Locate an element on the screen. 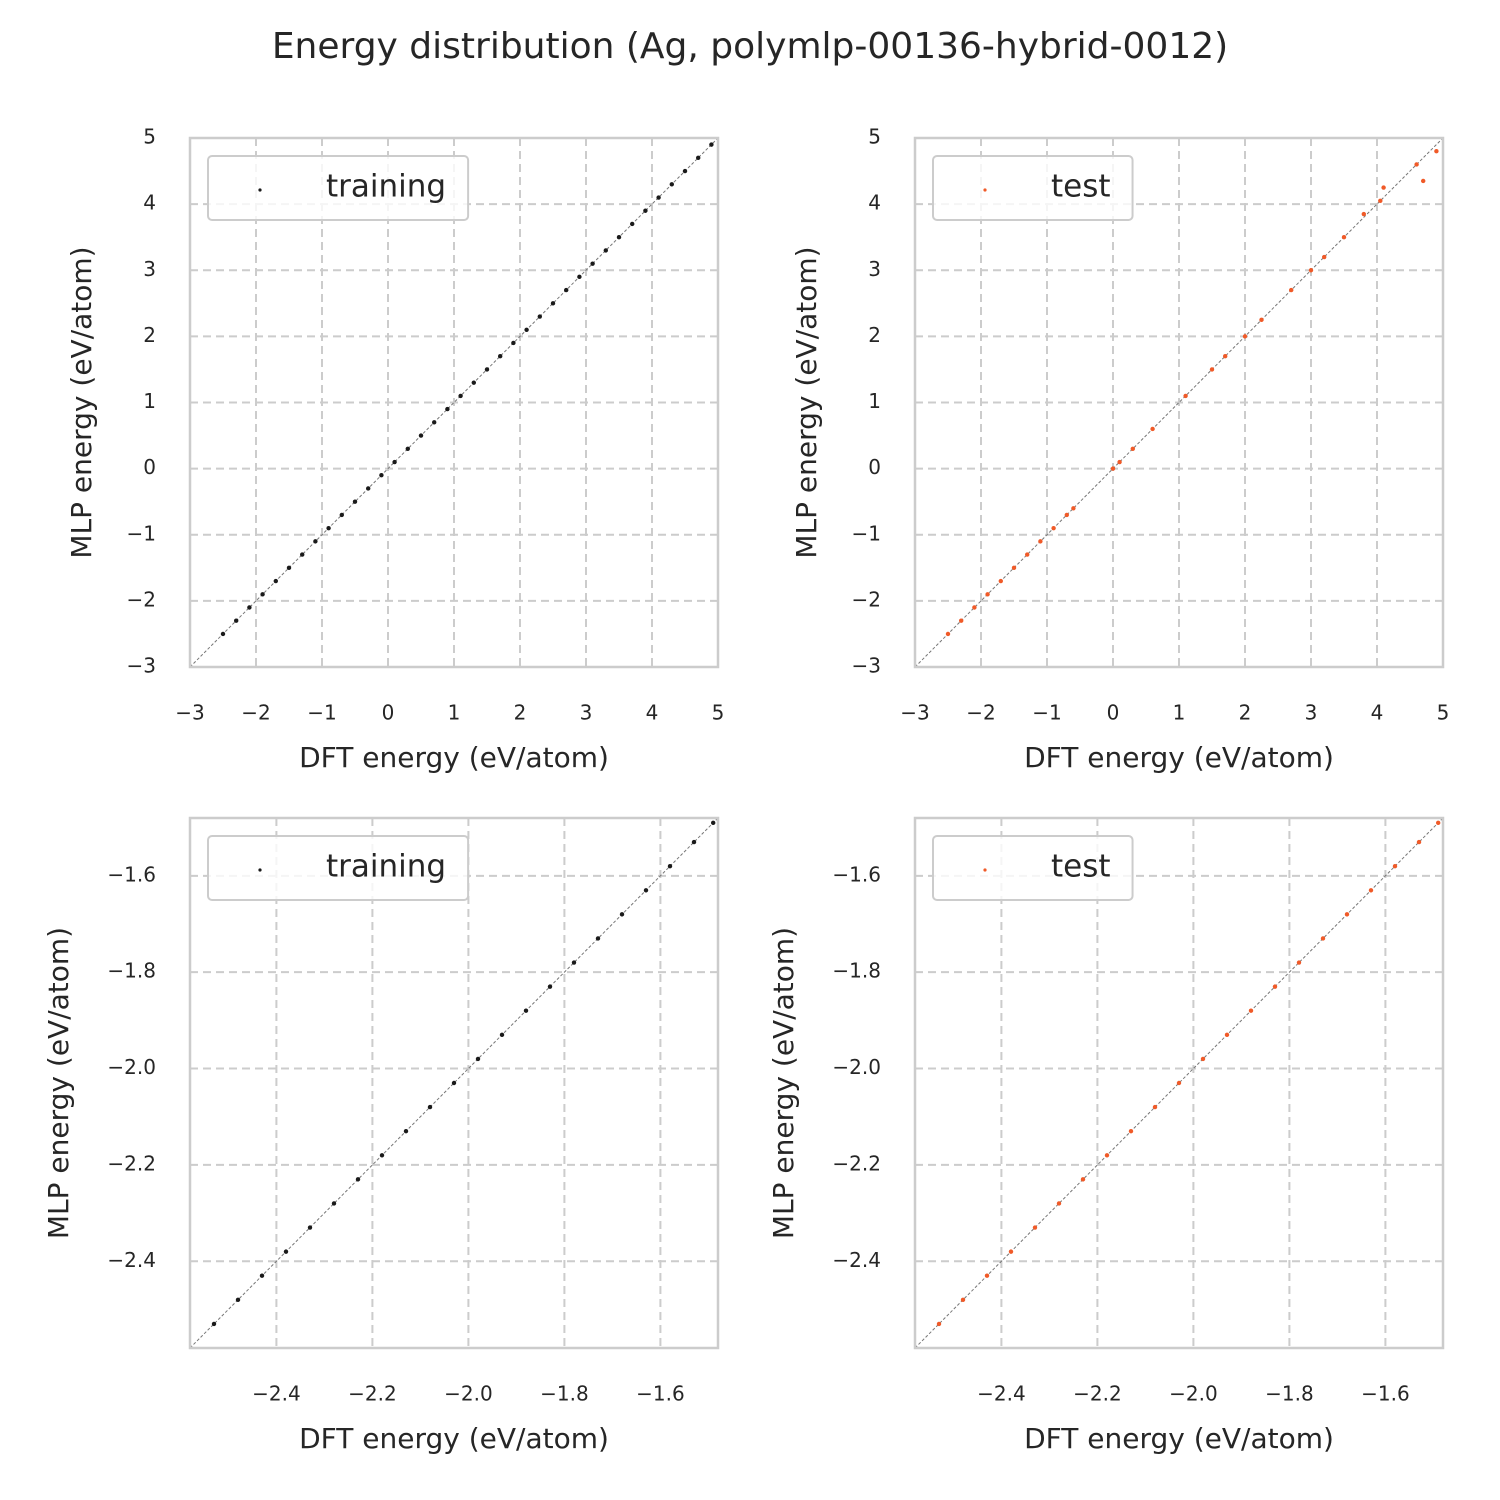  x-tick-label: −2.2 is located at coordinates (1097, 1394).